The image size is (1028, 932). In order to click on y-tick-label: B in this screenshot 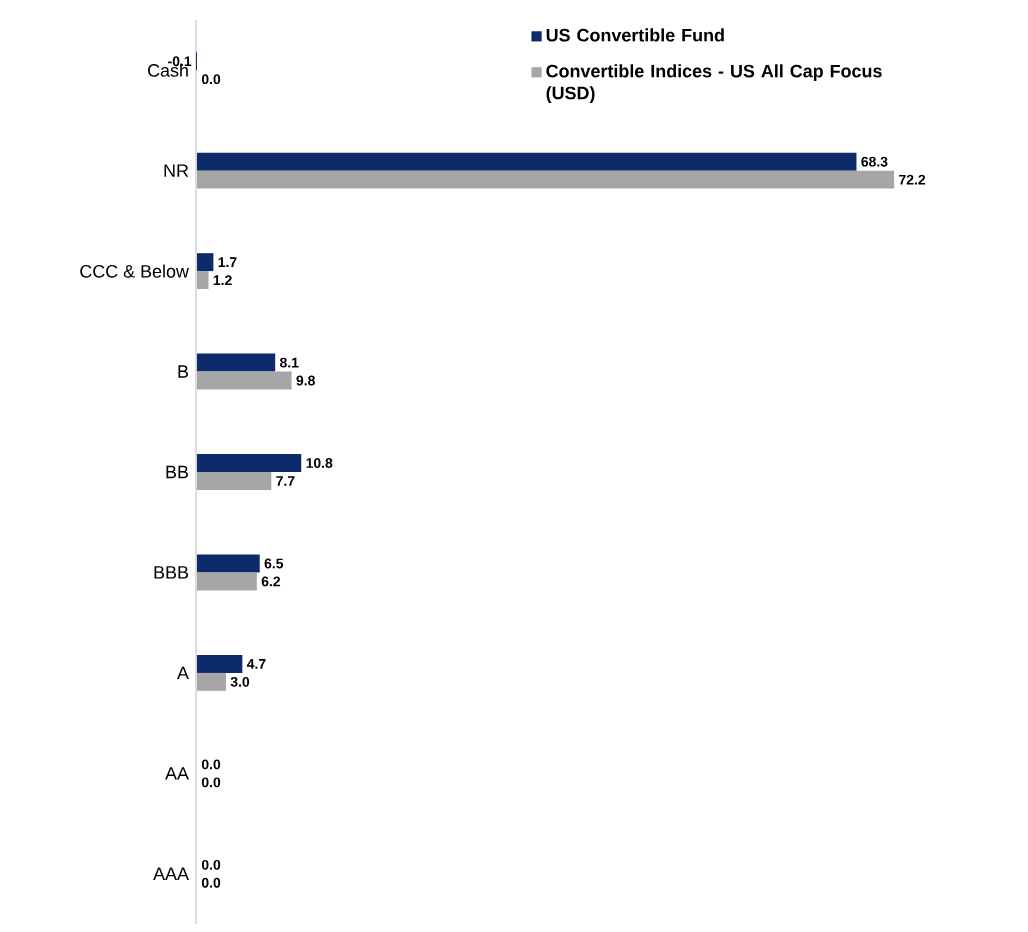, I will do `click(183, 371)`.